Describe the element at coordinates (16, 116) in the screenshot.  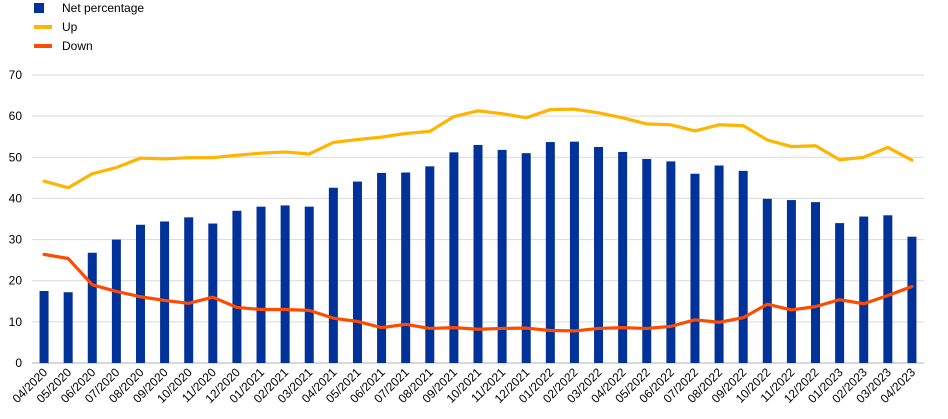
I see `y-tick-label: 60` at that location.